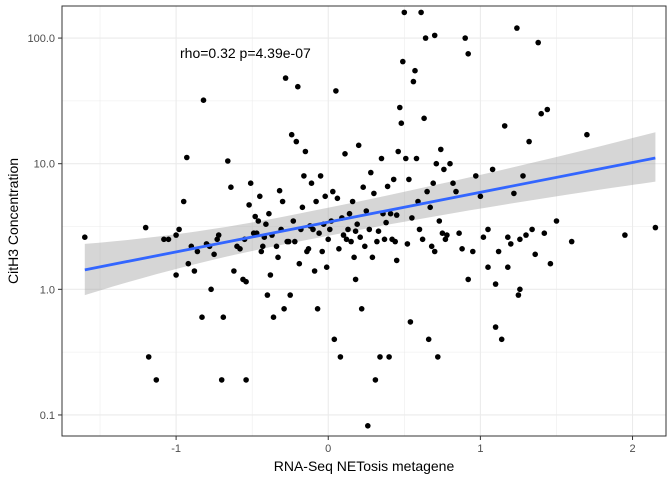 The width and height of the screenshot is (672, 480). I want to click on x-tick-label: 0, so click(328, 449).